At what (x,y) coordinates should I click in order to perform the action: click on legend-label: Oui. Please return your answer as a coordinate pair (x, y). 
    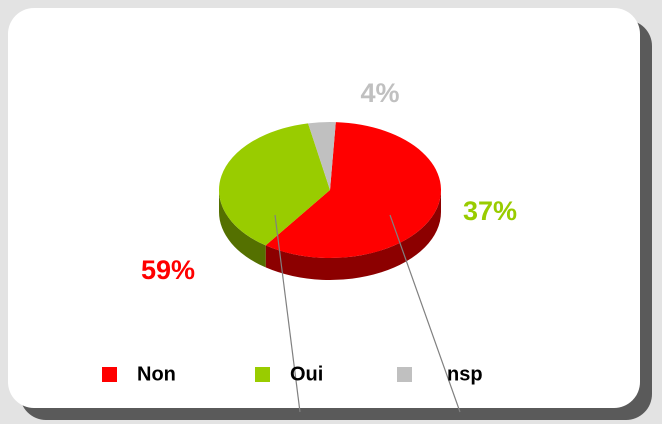
    Looking at the image, I should click on (306, 374).